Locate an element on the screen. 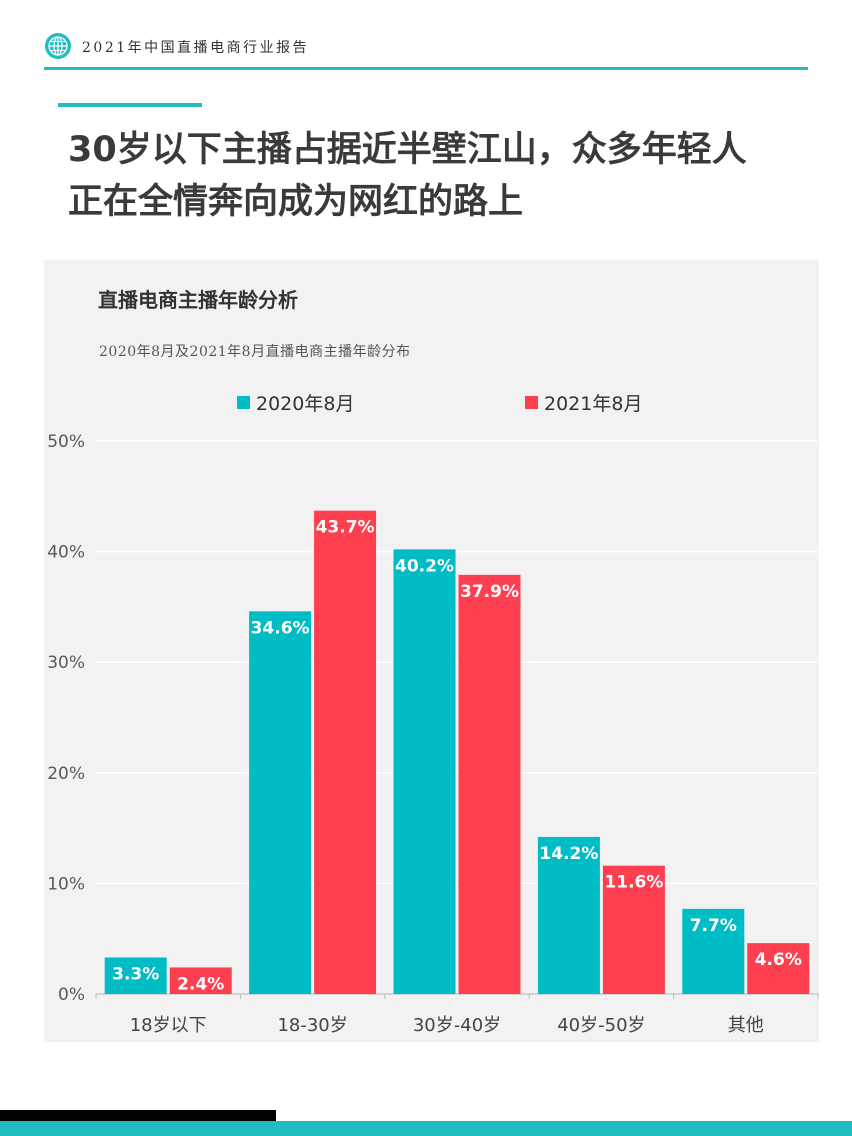 This screenshot has height=1136, width=852. data-label: 34.6% is located at coordinates (280, 628).